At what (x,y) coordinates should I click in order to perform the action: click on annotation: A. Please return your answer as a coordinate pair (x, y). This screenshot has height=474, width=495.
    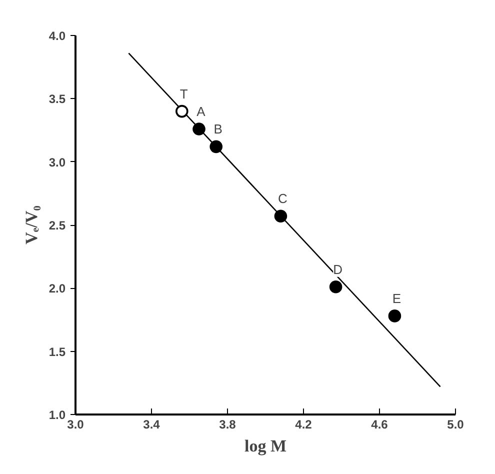
    Looking at the image, I should click on (201, 111).